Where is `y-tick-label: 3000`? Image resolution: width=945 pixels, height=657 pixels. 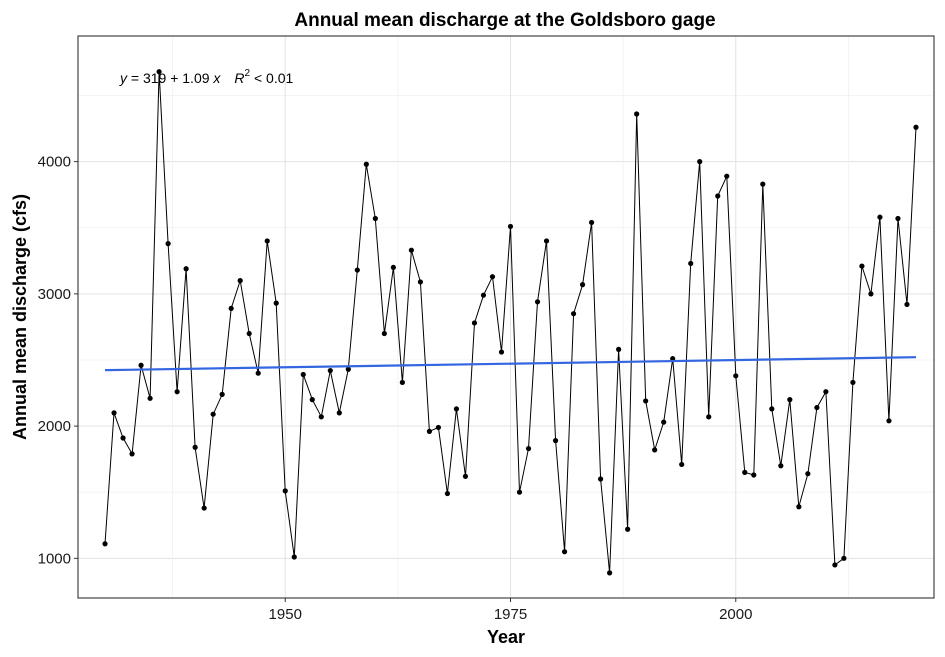
y-tick-label: 3000 is located at coordinates (54, 294).